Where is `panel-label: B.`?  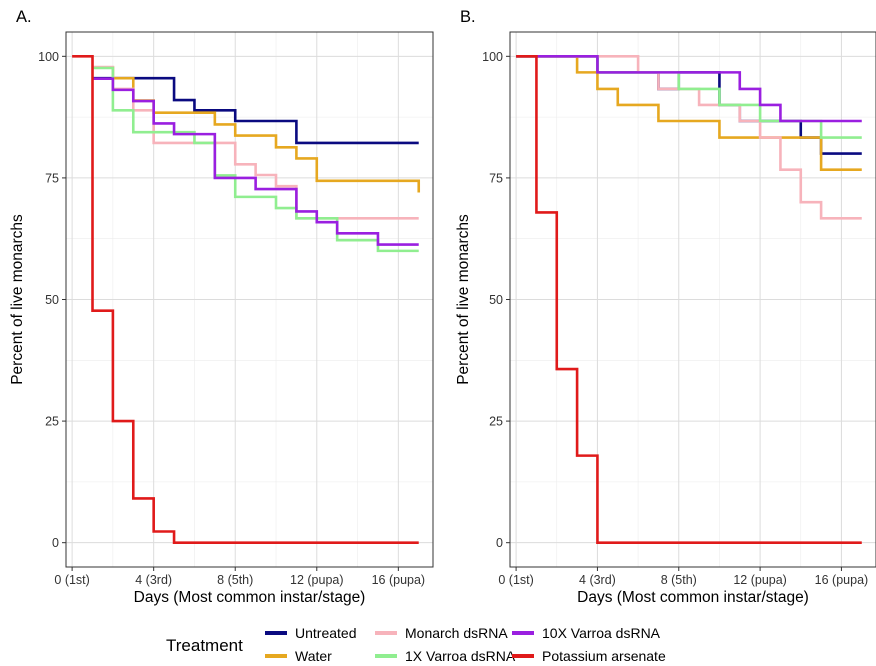 panel-label: B. is located at coordinates (468, 17).